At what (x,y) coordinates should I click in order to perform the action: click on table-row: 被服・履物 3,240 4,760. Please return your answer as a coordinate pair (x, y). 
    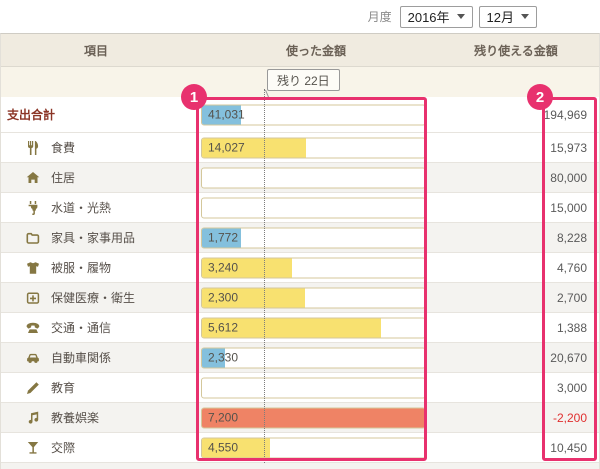
    Looking at the image, I should click on (300, 268).